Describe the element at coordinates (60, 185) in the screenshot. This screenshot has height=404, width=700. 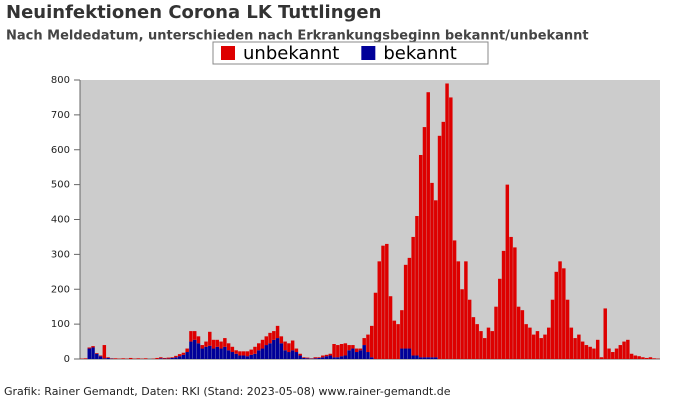
I see `y-tick-label: 500` at that location.